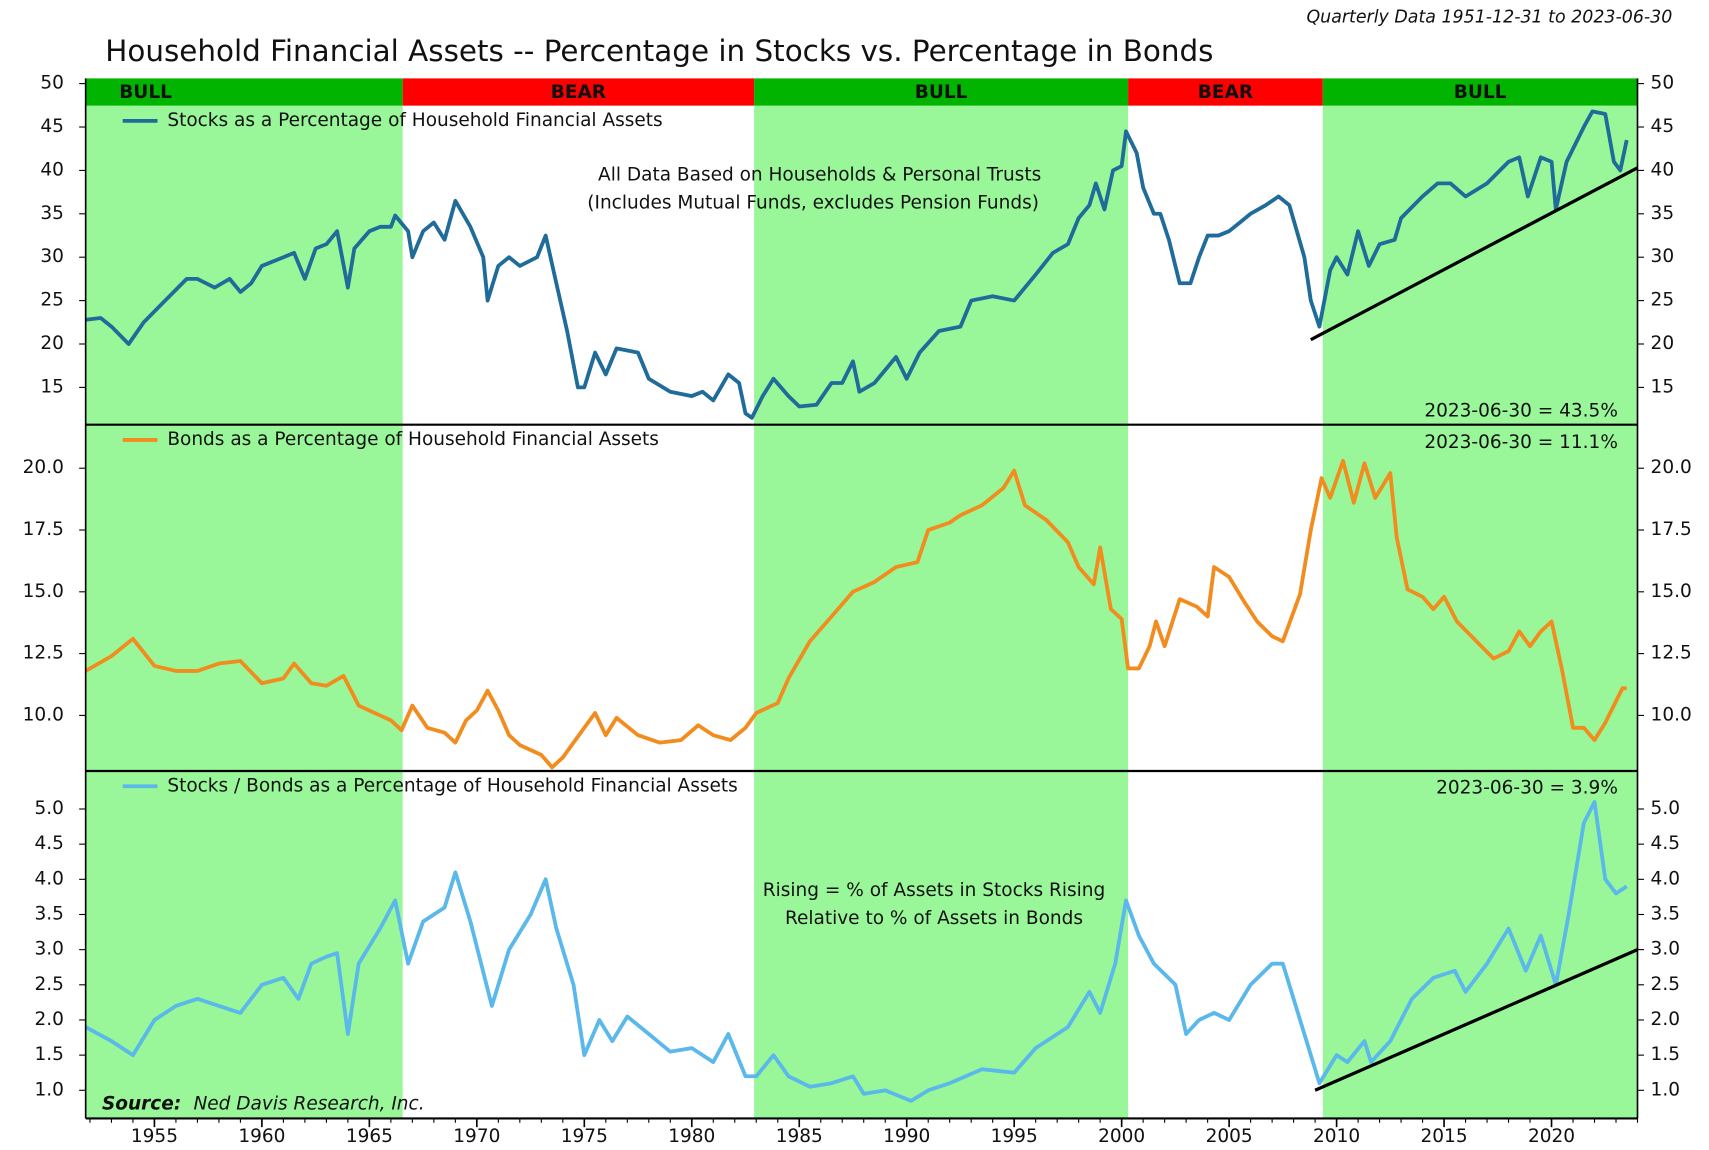 This screenshot has width=1709, height=1150. I want to click on y-tick-label: 35, so click(52, 213).